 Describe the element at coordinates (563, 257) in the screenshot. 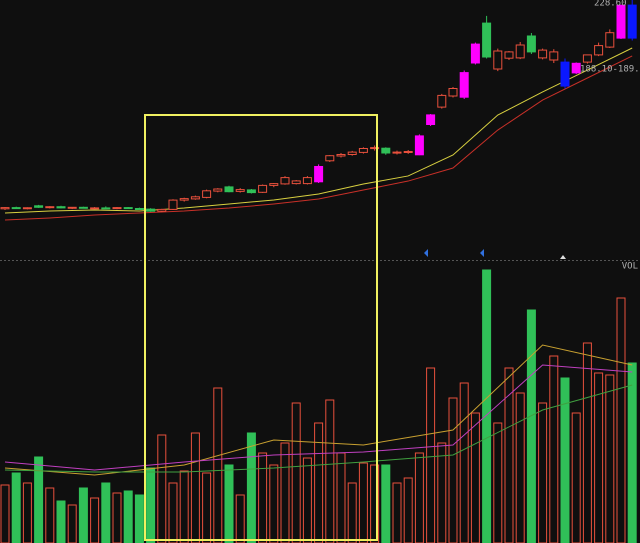

I see `signal-arrow` at that location.